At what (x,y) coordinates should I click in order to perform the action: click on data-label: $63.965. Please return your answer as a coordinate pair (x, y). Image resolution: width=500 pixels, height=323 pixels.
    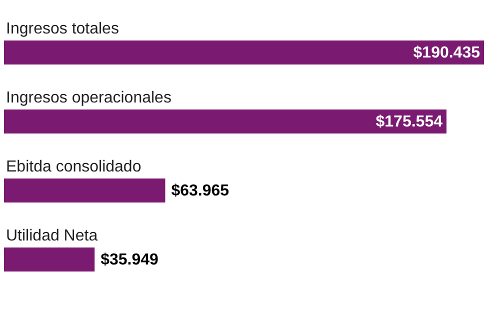
    Looking at the image, I should click on (200, 191).